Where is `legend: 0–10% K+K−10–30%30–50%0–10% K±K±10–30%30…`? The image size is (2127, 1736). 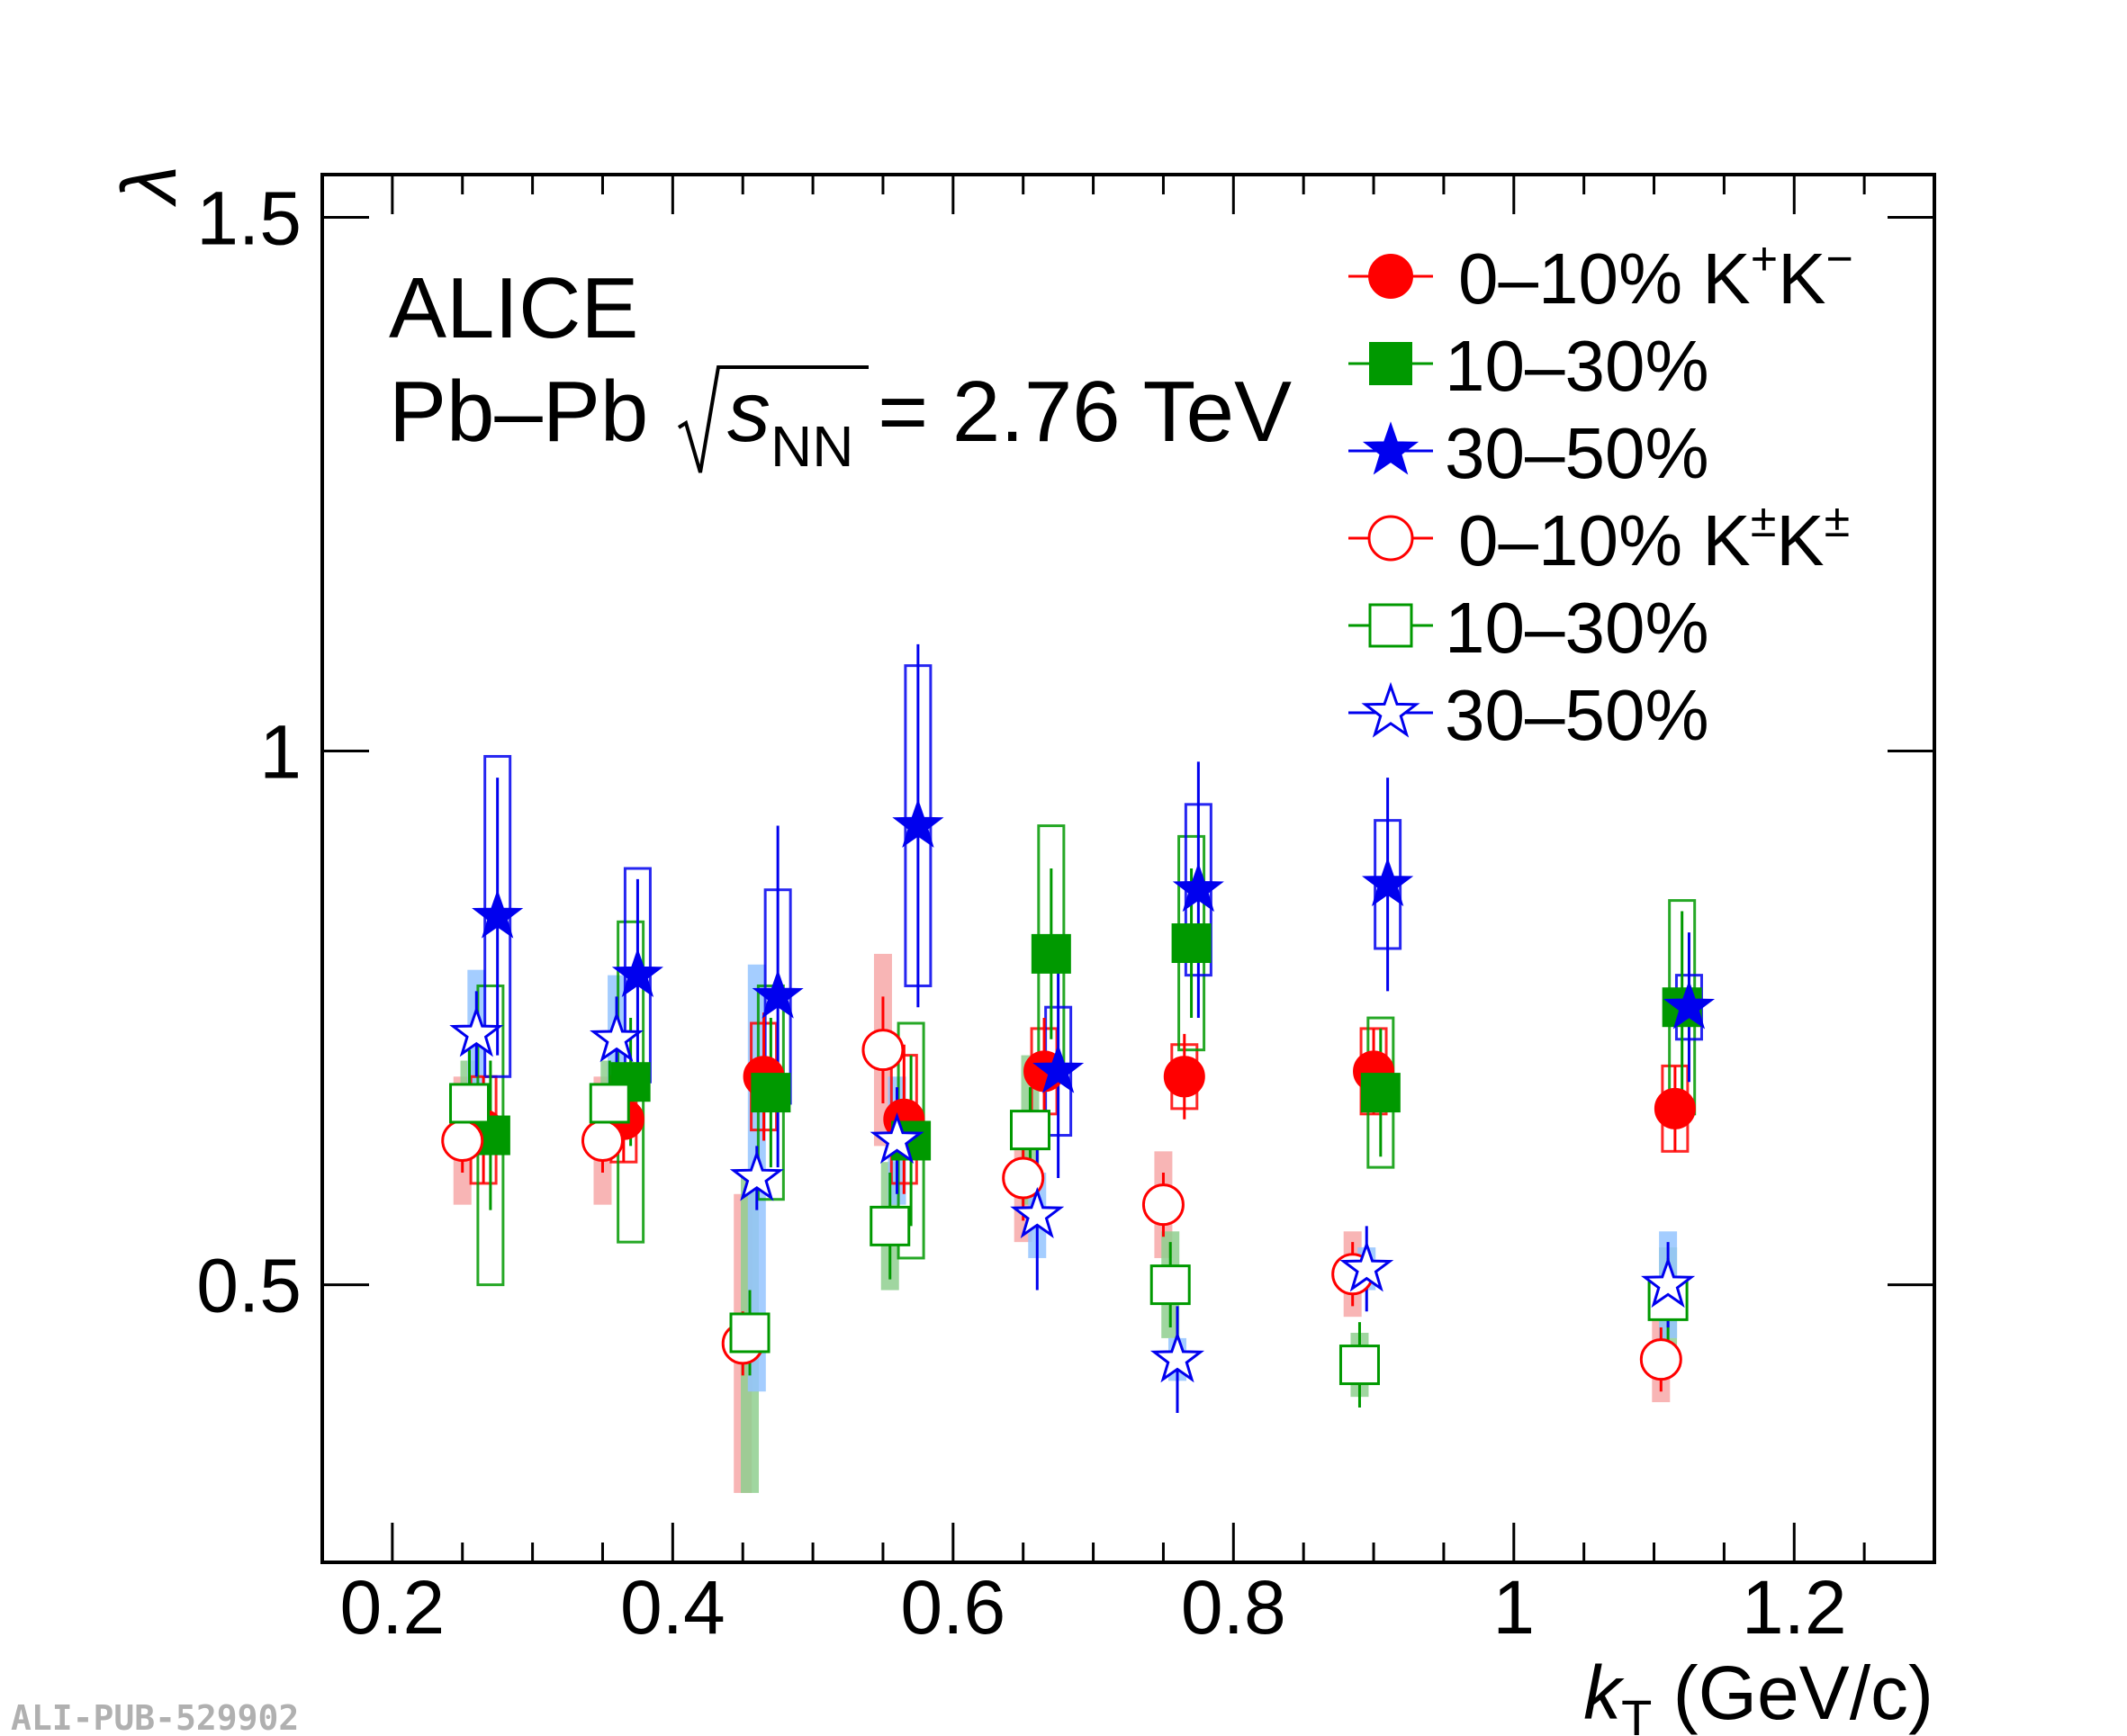
legend: 0–10% K+K−10–30%30–50%0–10% K±K±10–30%30… is located at coordinates (1600, 494).